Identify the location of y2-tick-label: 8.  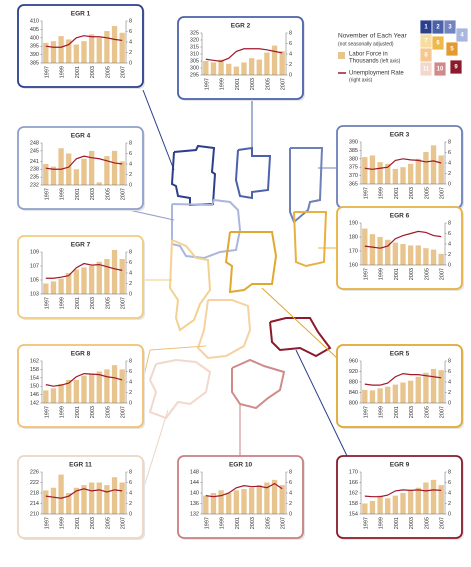
(290, 472).